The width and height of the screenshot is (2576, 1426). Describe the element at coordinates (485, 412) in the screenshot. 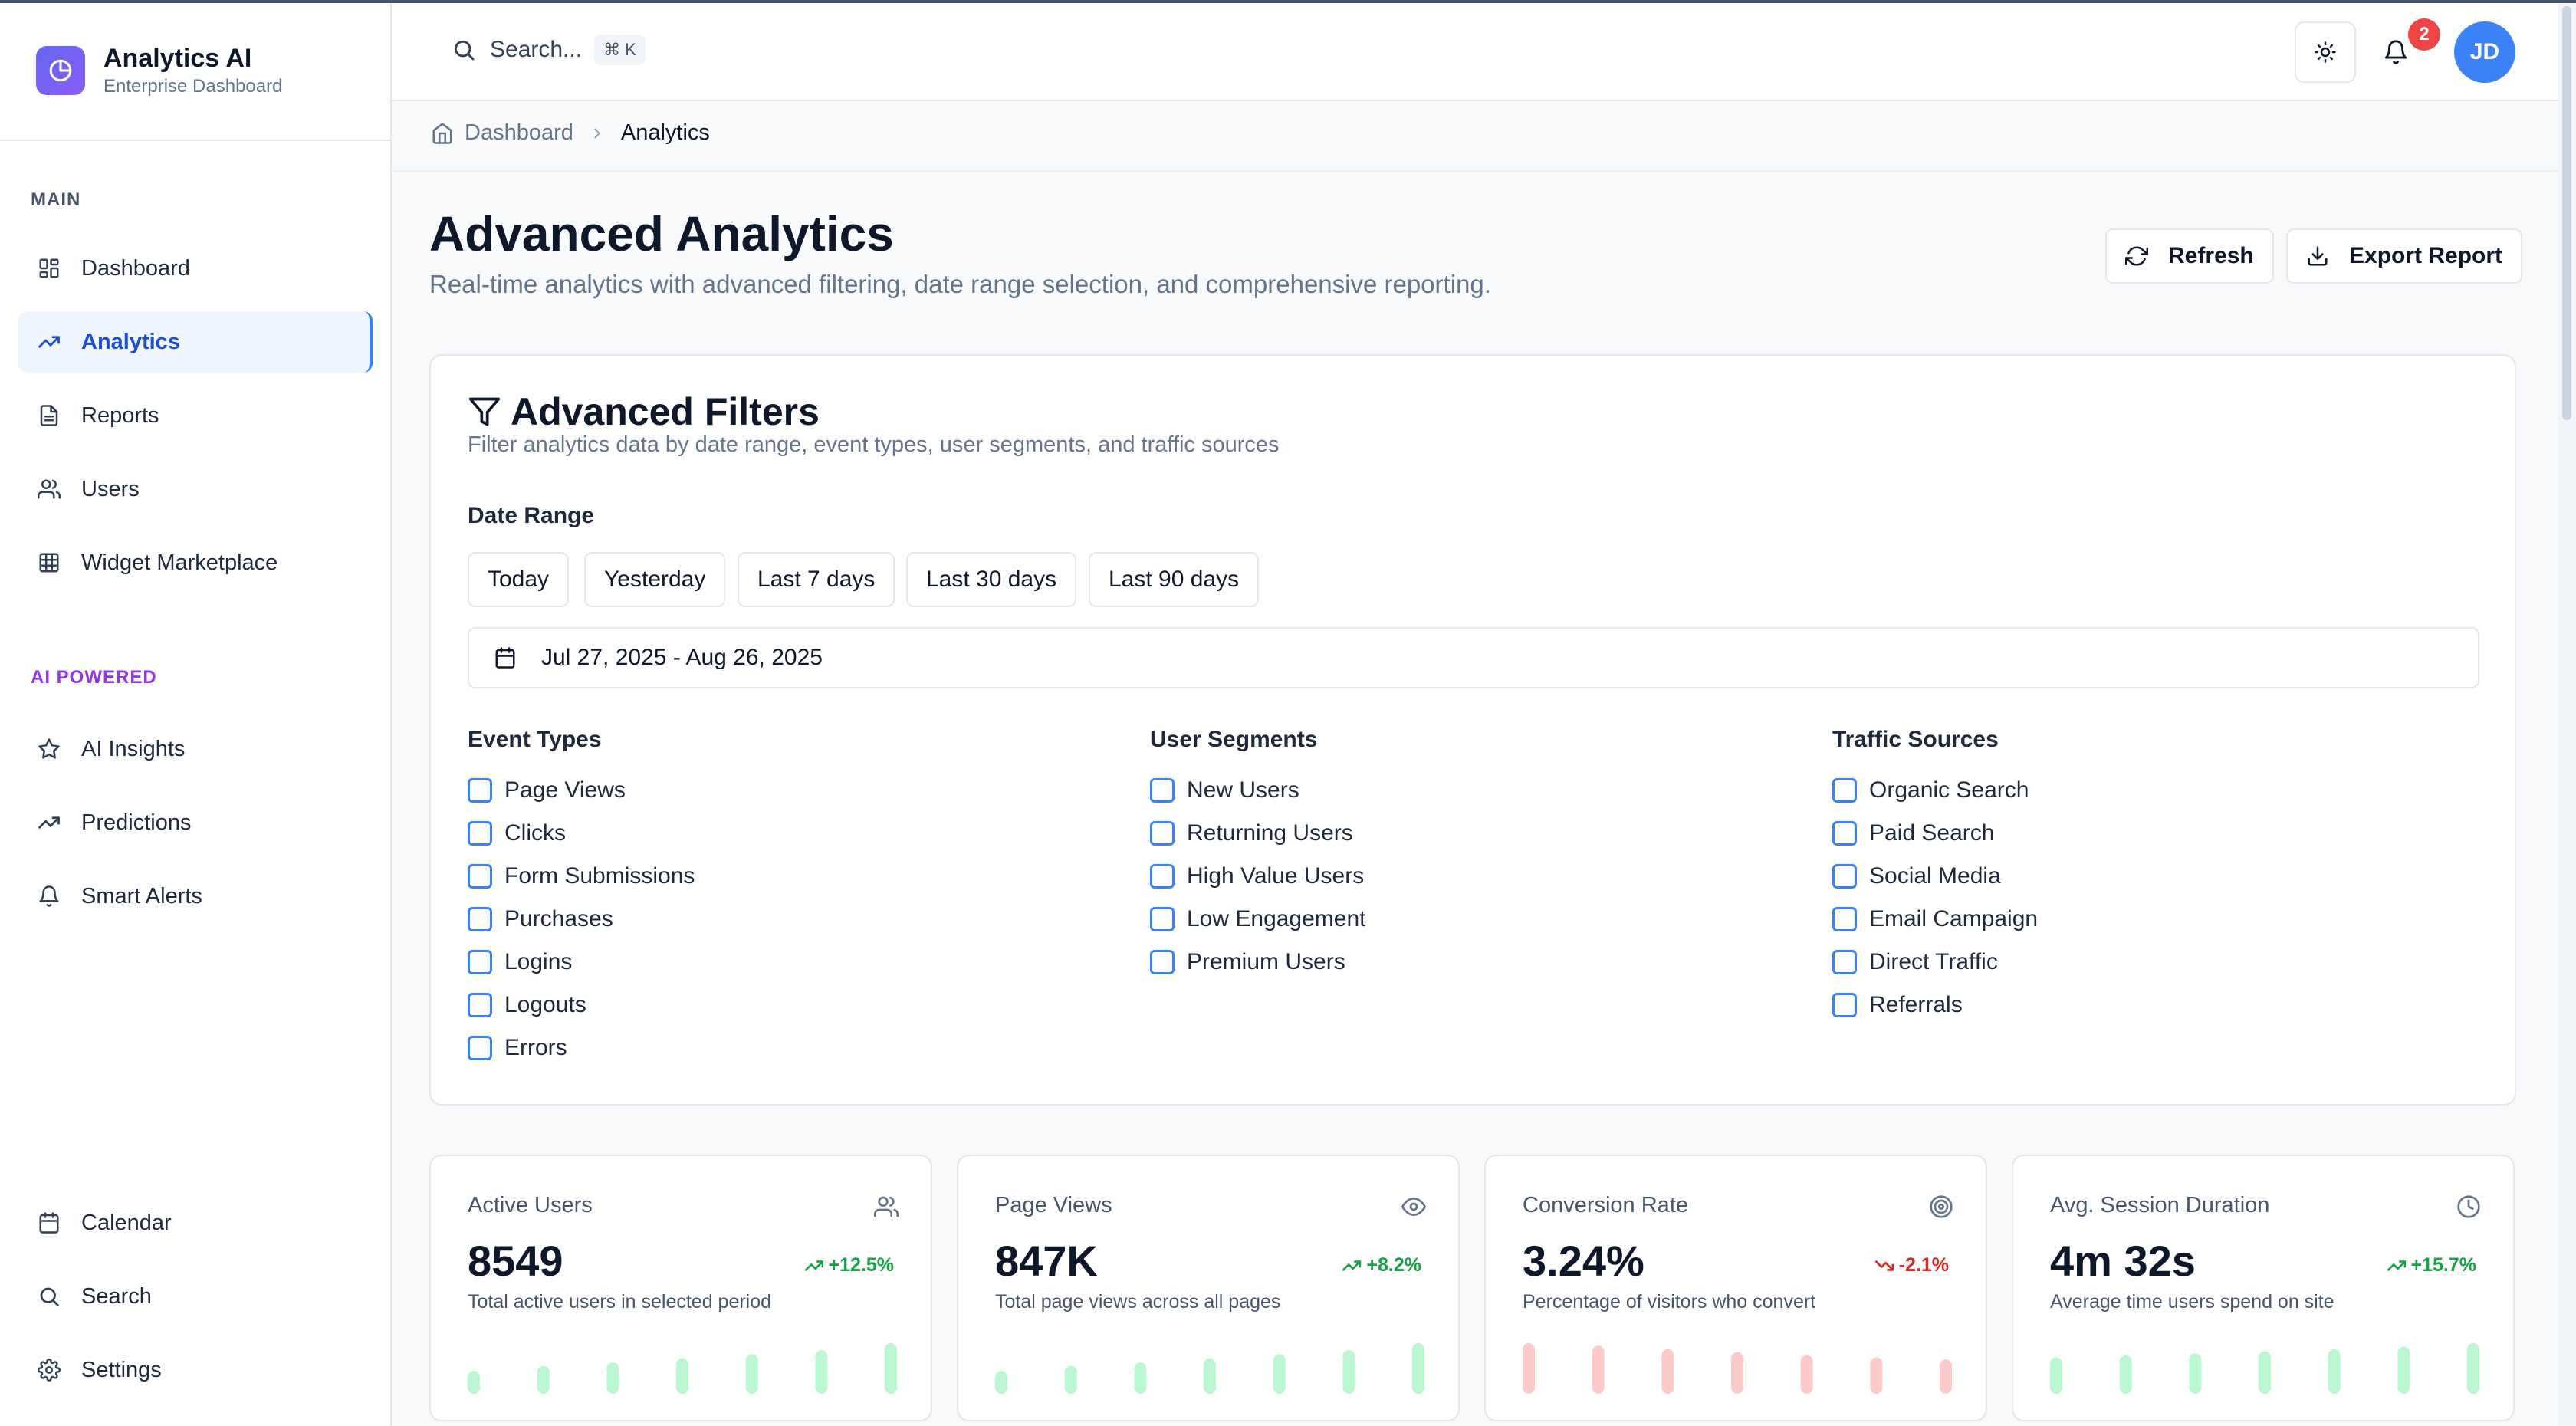

I see `filter-icon` at that location.